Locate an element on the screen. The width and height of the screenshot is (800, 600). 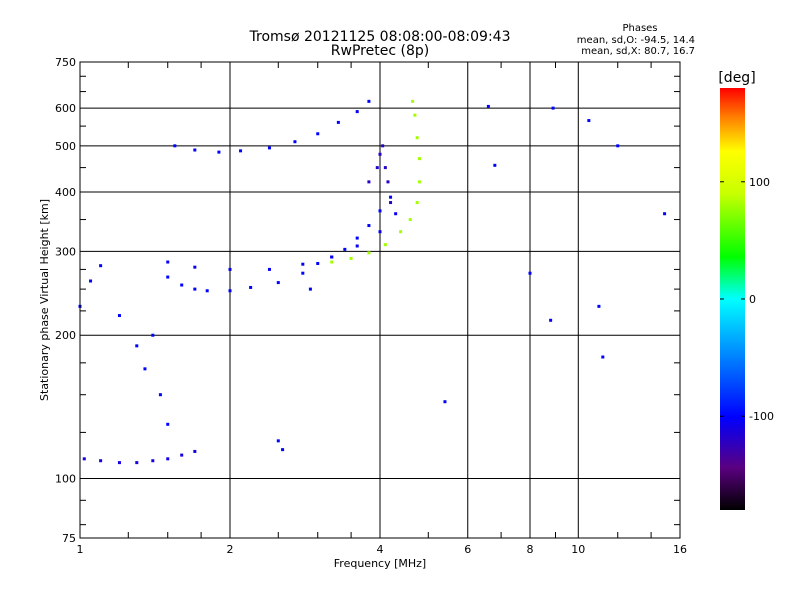
y-tick-label: 75 is located at coordinates (69, 538).